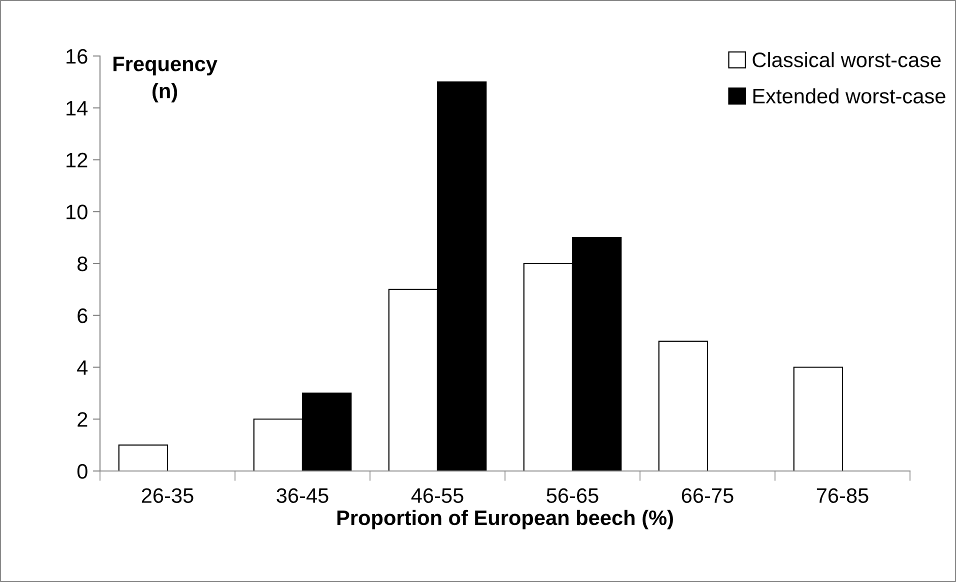 The width and height of the screenshot is (956, 582). I want to click on x-tick-label: 66-75, so click(708, 495).